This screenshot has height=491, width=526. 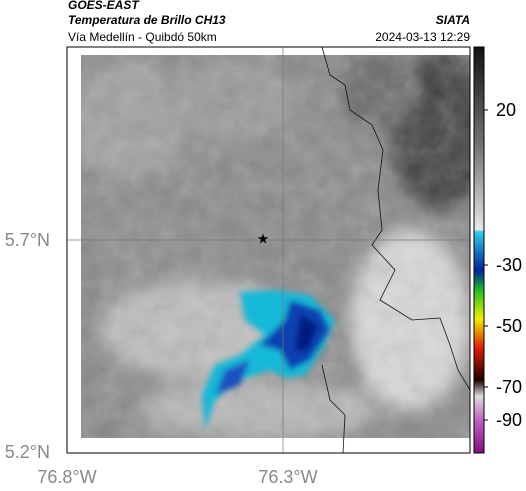 I want to click on lon-label: 76.8°W, so click(x=66, y=477).